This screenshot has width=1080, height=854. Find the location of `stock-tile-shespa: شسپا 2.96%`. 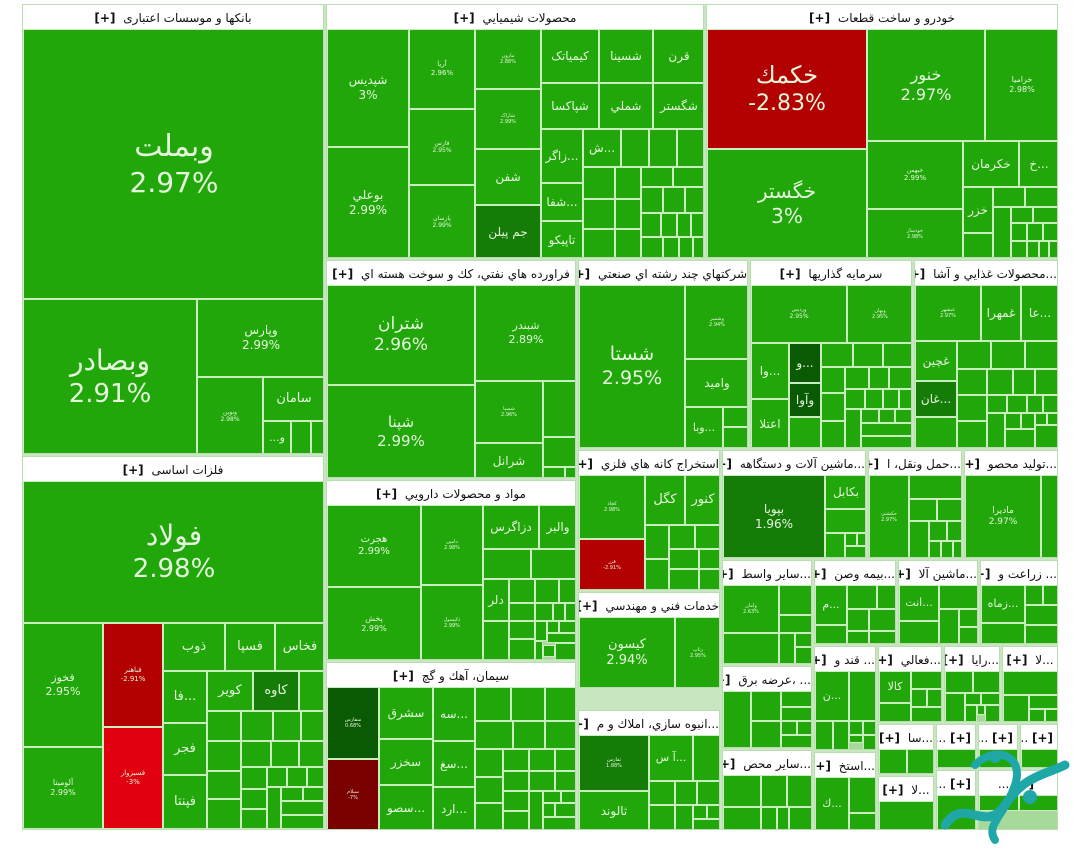

stock-tile-shespa: شسپا 2.96% is located at coordinates (509, 412).